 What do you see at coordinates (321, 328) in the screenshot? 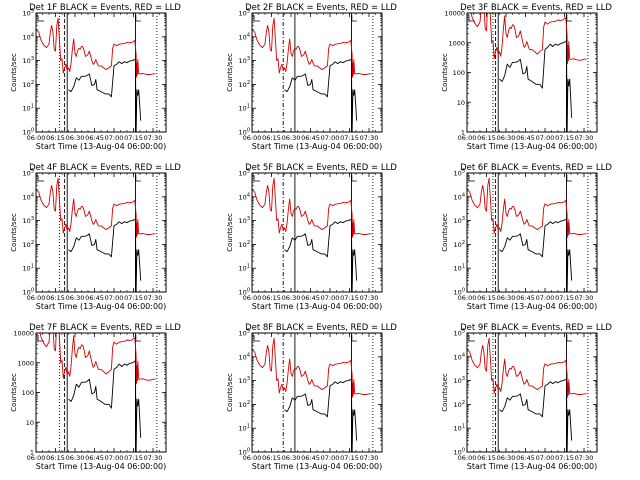
I see `chart-title: Det 8F BLACK = Events, RED = LLD` at bounding box center [321, 328].